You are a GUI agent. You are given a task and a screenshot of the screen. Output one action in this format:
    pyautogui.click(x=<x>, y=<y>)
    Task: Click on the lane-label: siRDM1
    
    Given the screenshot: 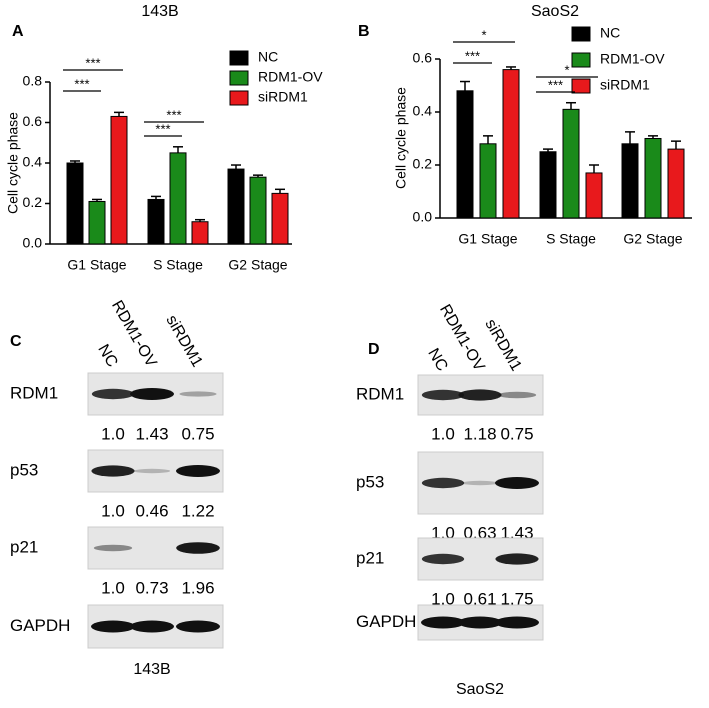 What is the action you would take?
    pyautogui.click(x=502, y=345)
    